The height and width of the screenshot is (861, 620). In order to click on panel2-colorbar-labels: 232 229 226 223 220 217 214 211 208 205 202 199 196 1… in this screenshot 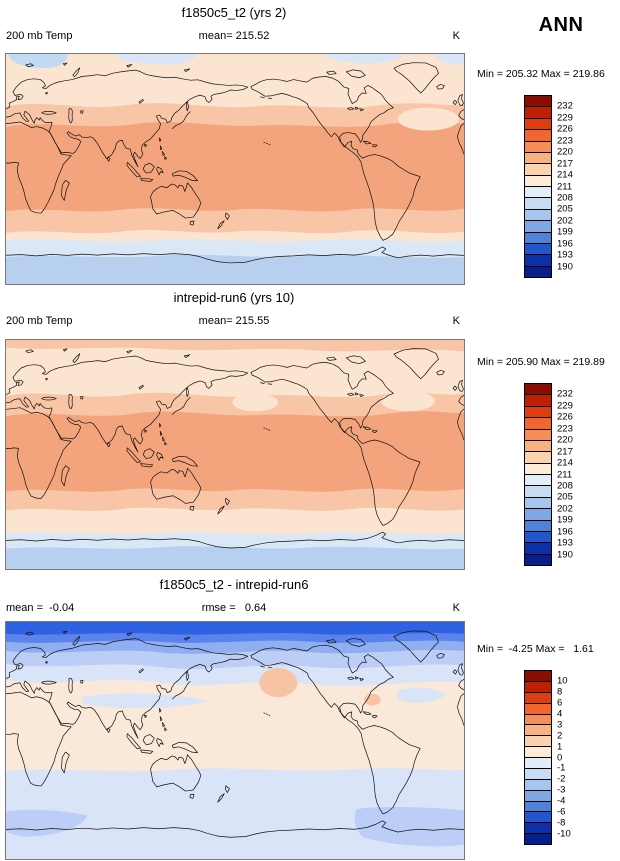, I will do `click(577, 474)`.